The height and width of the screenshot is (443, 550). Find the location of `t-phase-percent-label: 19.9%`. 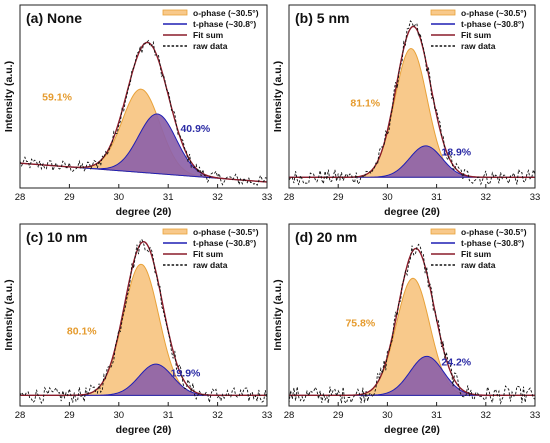

t-phase-percent-label: 19.9% is located at coordinates (186, 374).